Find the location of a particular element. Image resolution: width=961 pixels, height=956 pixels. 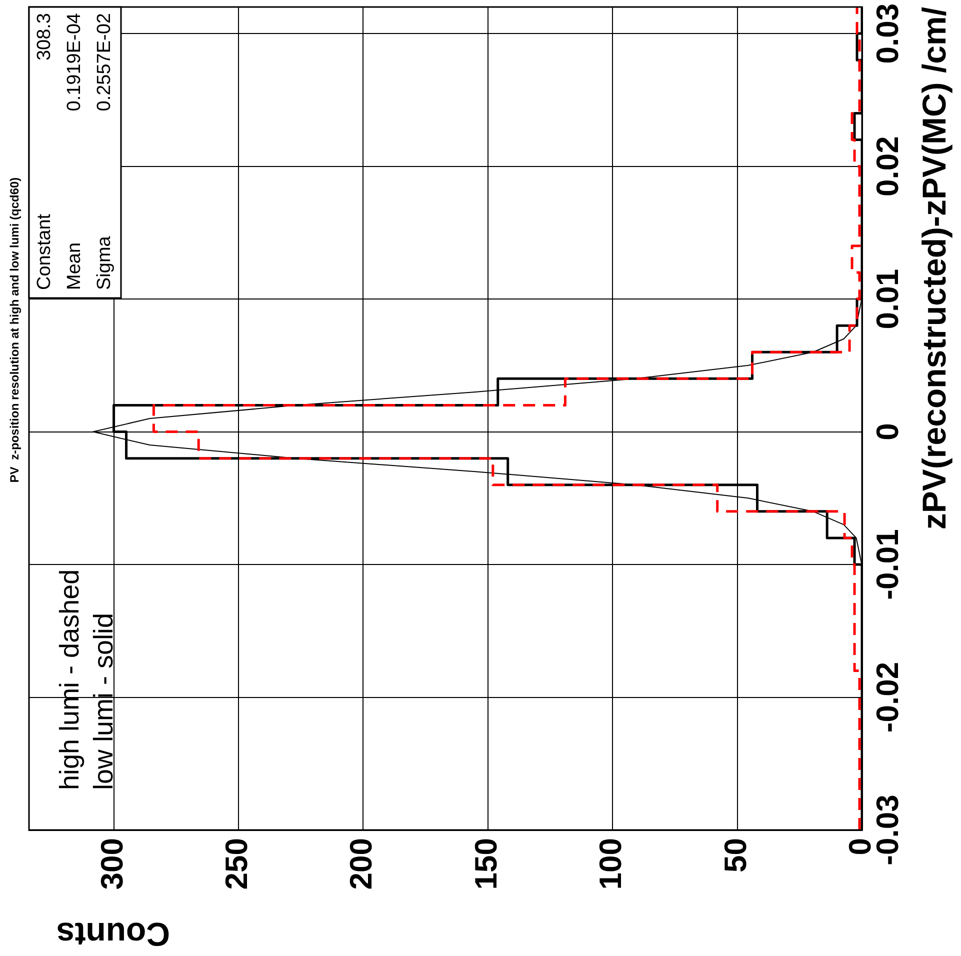

annotation: 308.3 is located at coordinates (45, 37).